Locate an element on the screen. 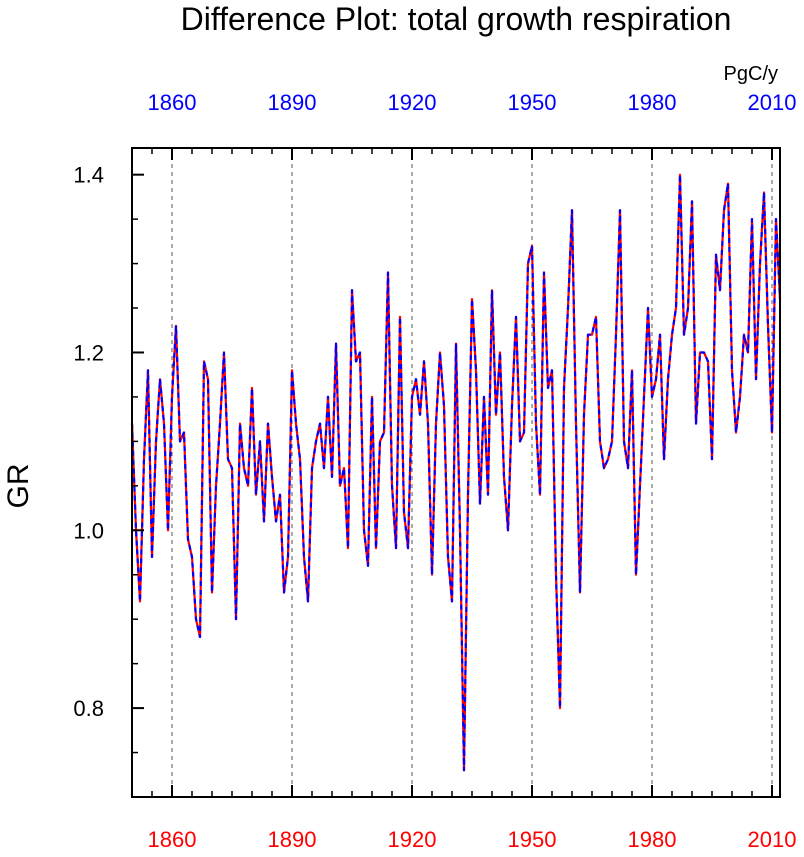 The height and width of the screenshot is (857, 804). y-tick-label: 1.2 is located at coordinates (88, 352).